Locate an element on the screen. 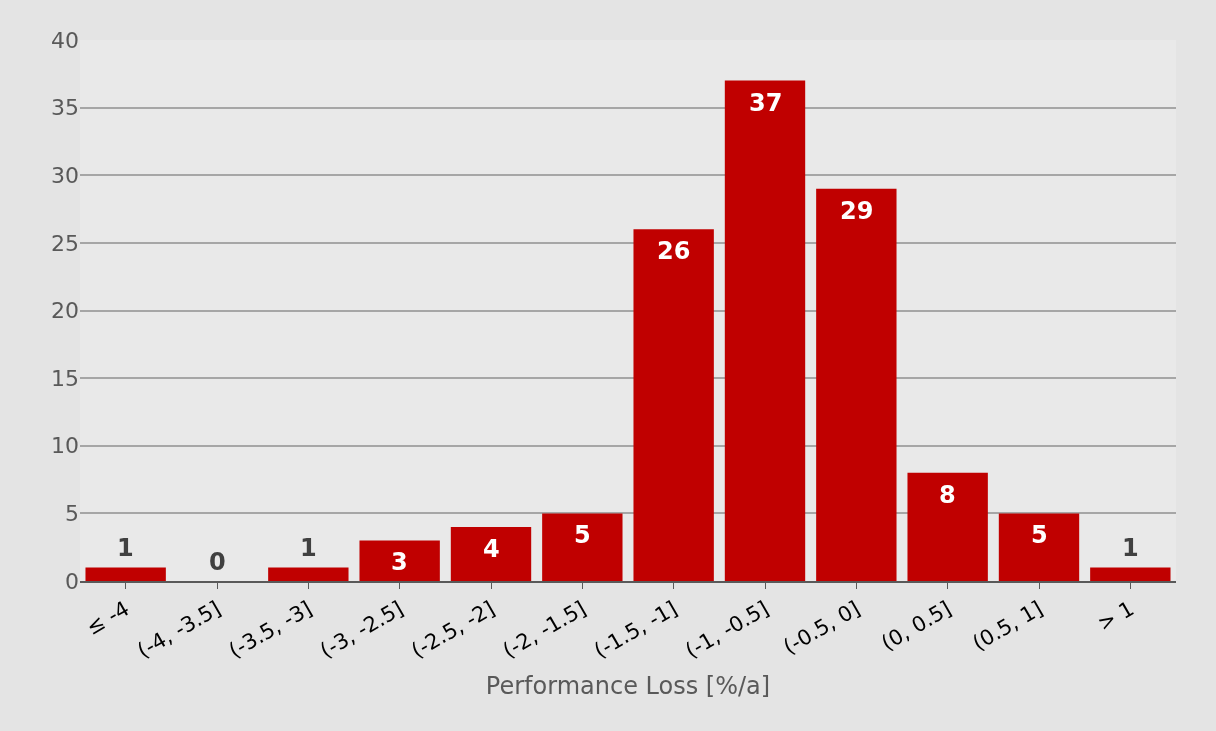  x-tick-label: ≤ -4 is located at coordinates (108, 618).